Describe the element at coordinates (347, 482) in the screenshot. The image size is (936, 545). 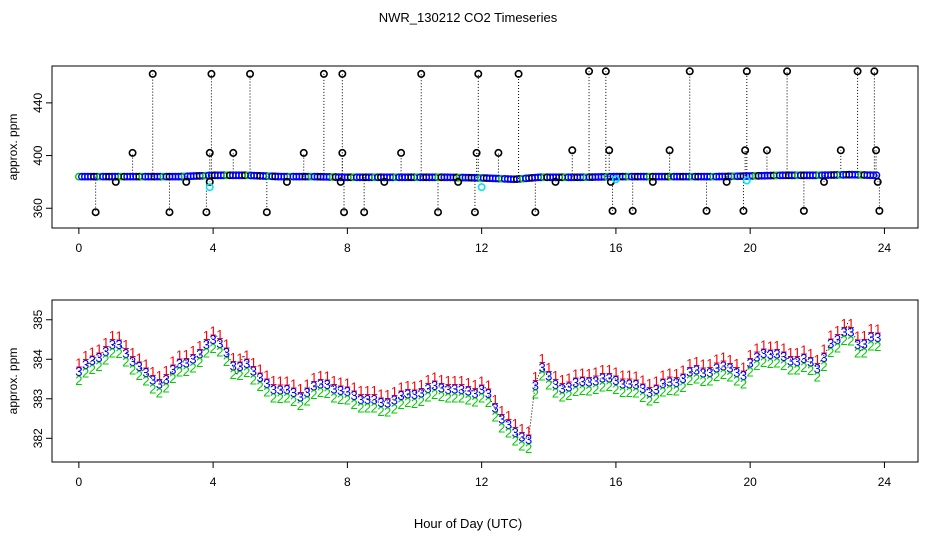
I see `bottom-x-tick-label: 8` at that location.